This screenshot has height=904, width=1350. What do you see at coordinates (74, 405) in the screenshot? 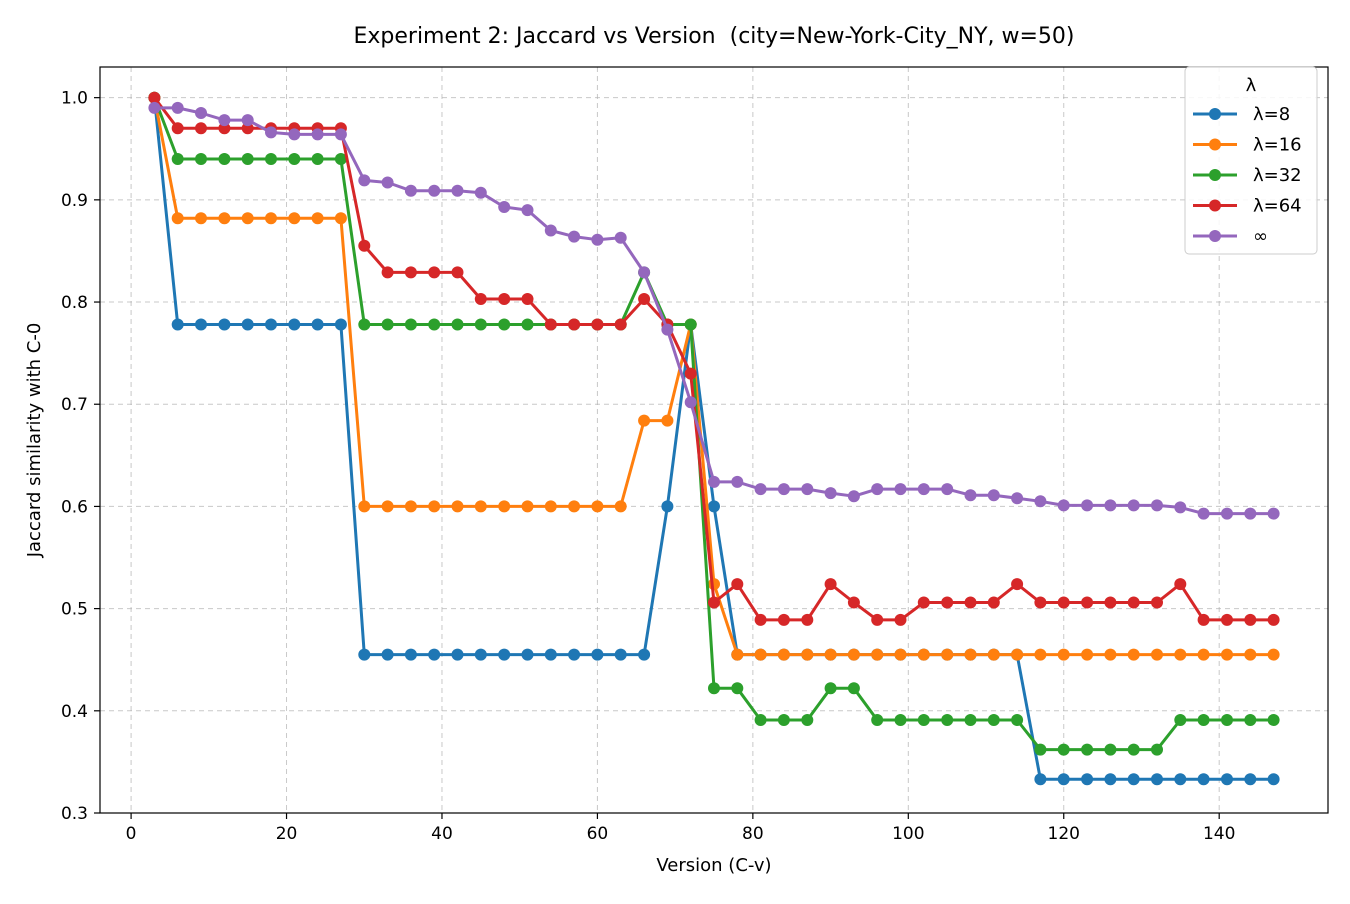
I see `y-tick-label: 0.7` at bounding box center [74, 405].